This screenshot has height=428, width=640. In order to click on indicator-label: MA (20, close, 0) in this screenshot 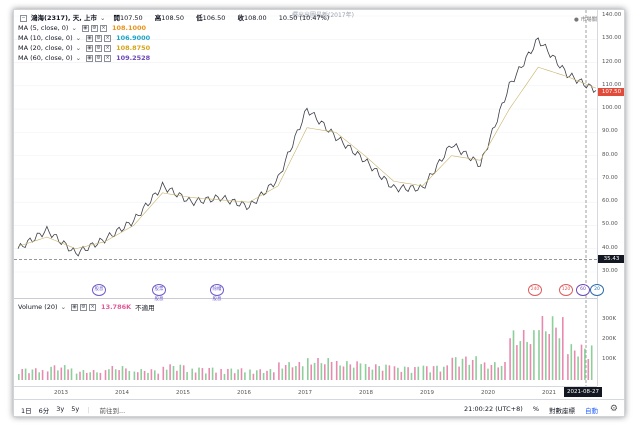, I will do `click(45, 48)`.